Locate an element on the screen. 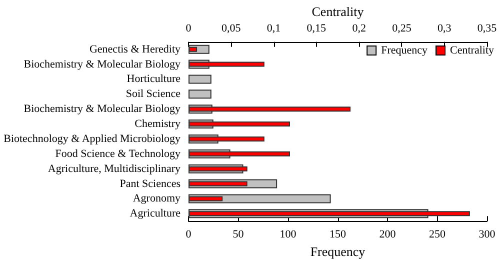 Image resolution: width=503 pixels, height=263 pixels. x2-tick-label: 0,15 is located at coordinates (316, 28).